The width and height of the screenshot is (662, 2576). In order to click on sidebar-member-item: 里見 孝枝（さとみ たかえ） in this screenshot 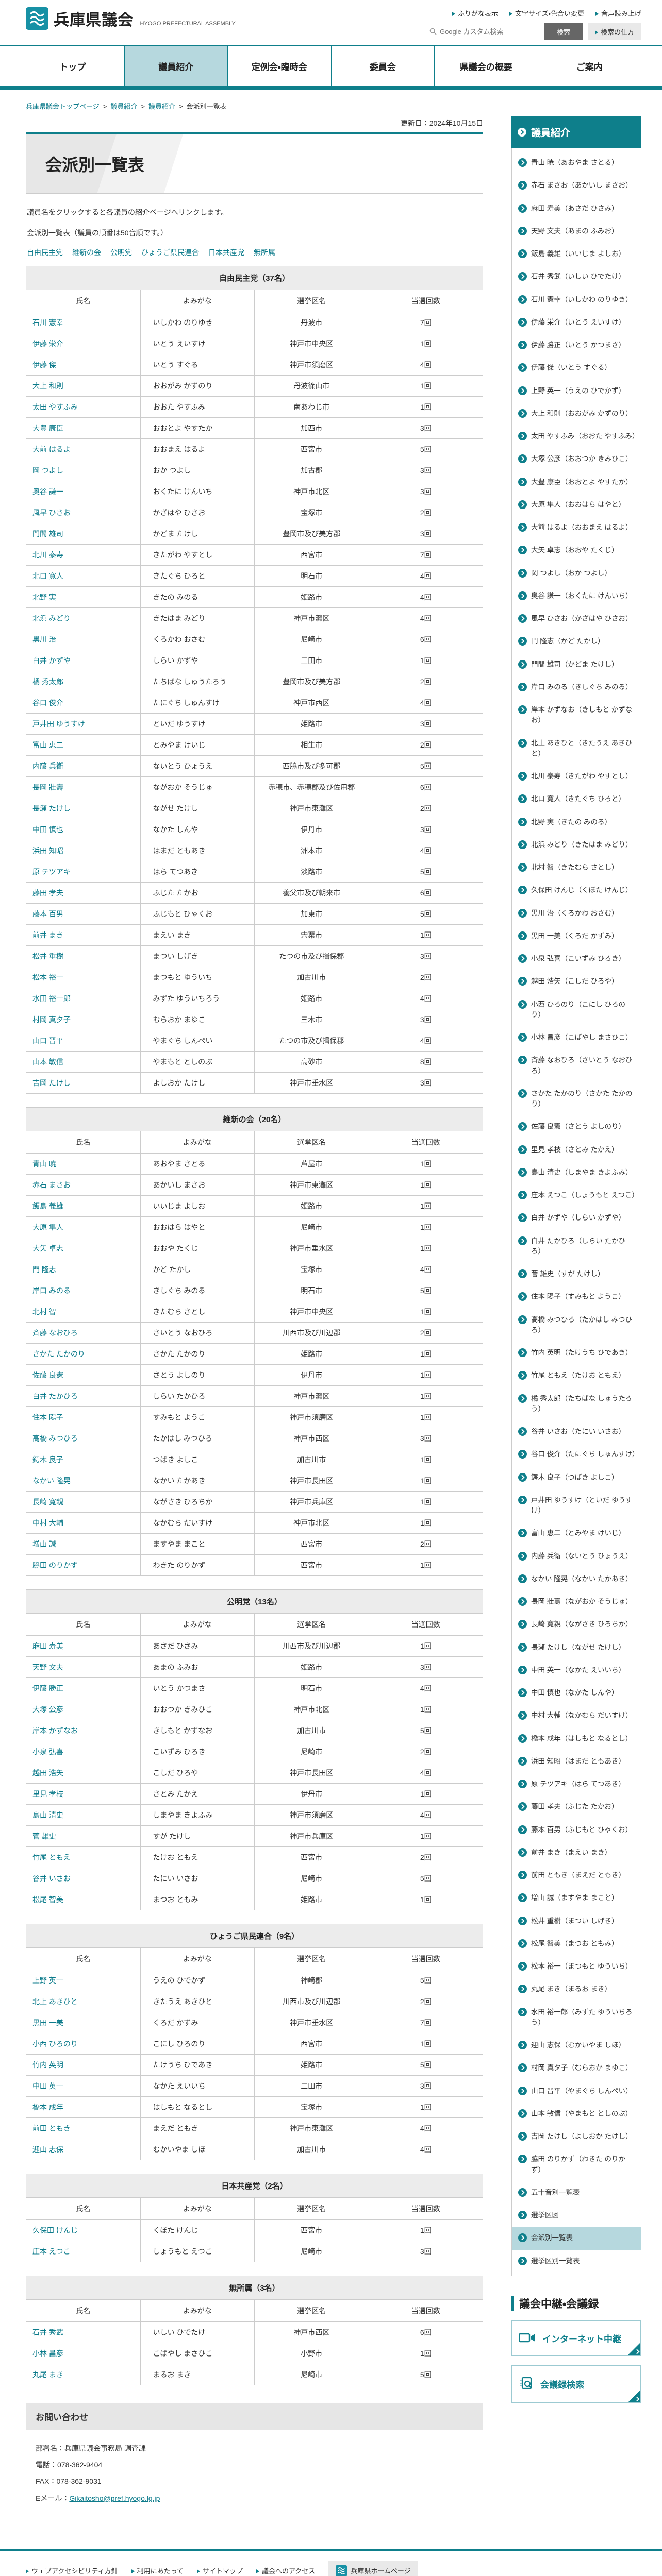, I will do `click(576, 1150)`.